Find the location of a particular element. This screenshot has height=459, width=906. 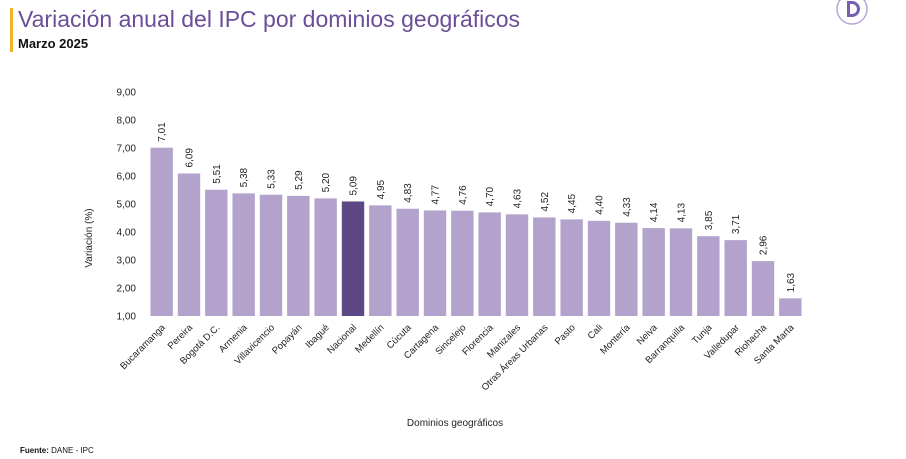

bar-value-label: 2,96 is located at coordinates (764, 245).